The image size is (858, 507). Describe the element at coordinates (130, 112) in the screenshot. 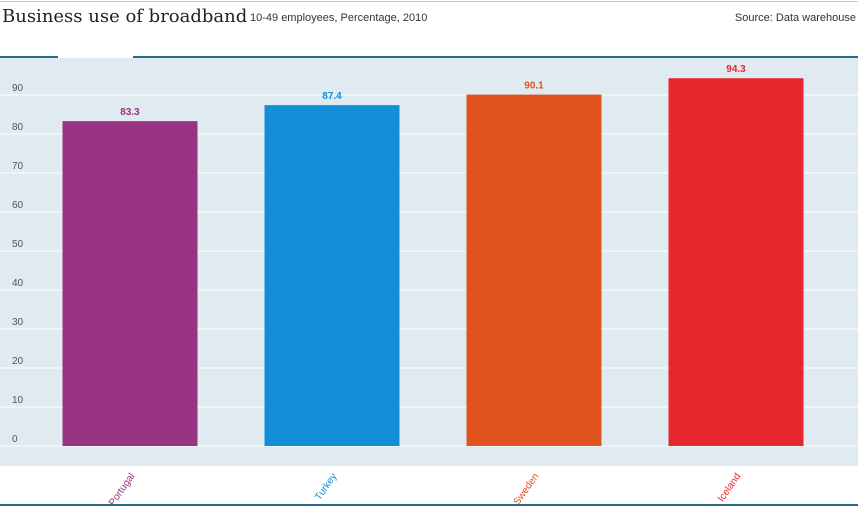

I see `value-label-portugal: 83.3` at that location.